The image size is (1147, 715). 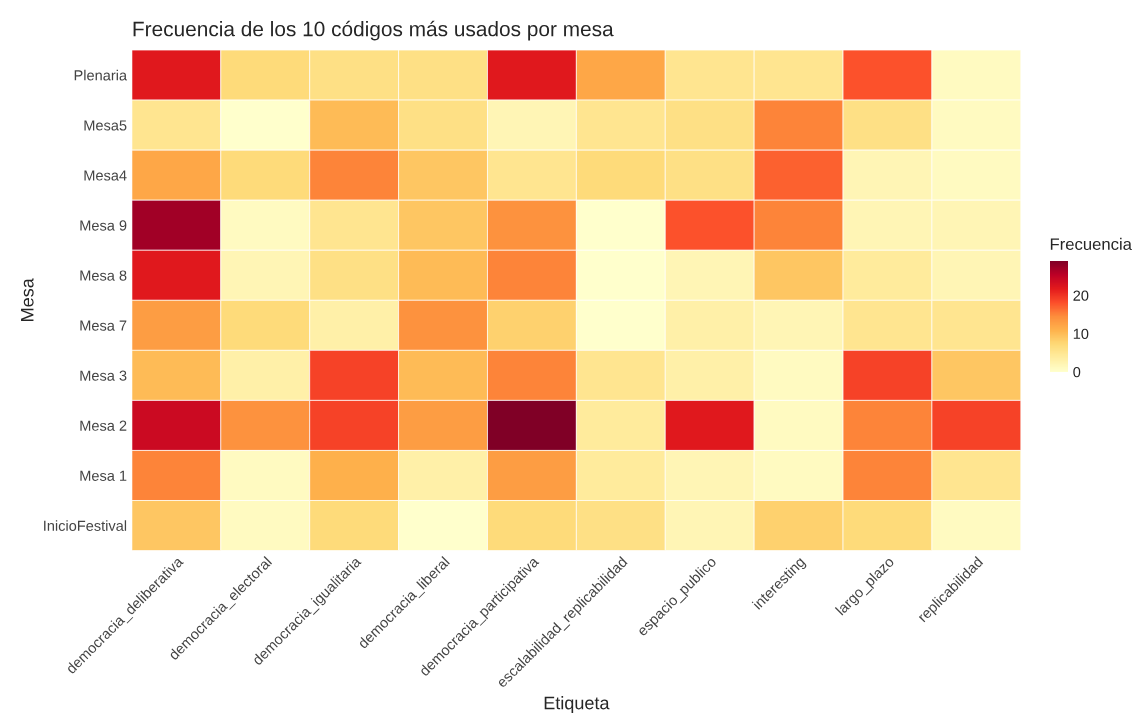 What do you see at coordinates (577, 704) in the screenshot?
I see `x-axis-title: Etiqueta` at bounding box center [577, 704].